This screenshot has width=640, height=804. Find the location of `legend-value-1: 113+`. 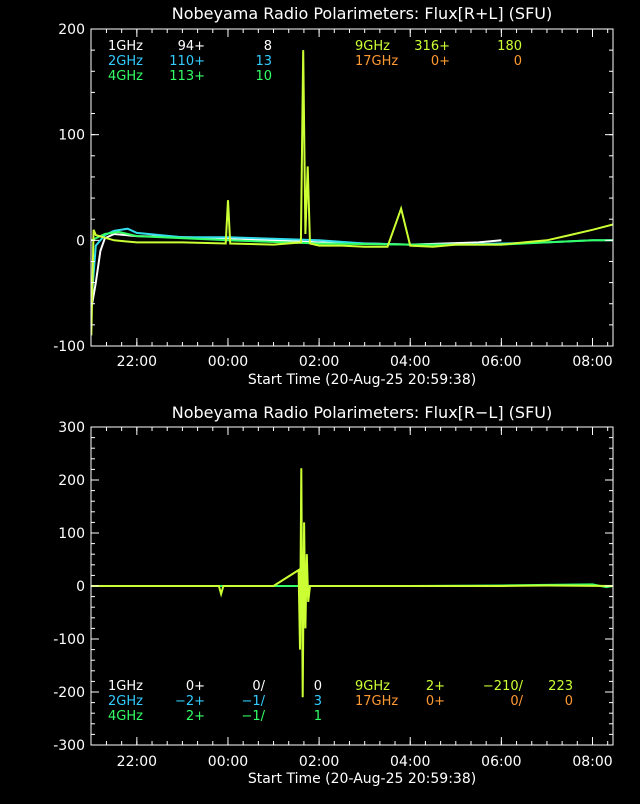

legend-value-1: 113+ is located at coordinates (187, 76).